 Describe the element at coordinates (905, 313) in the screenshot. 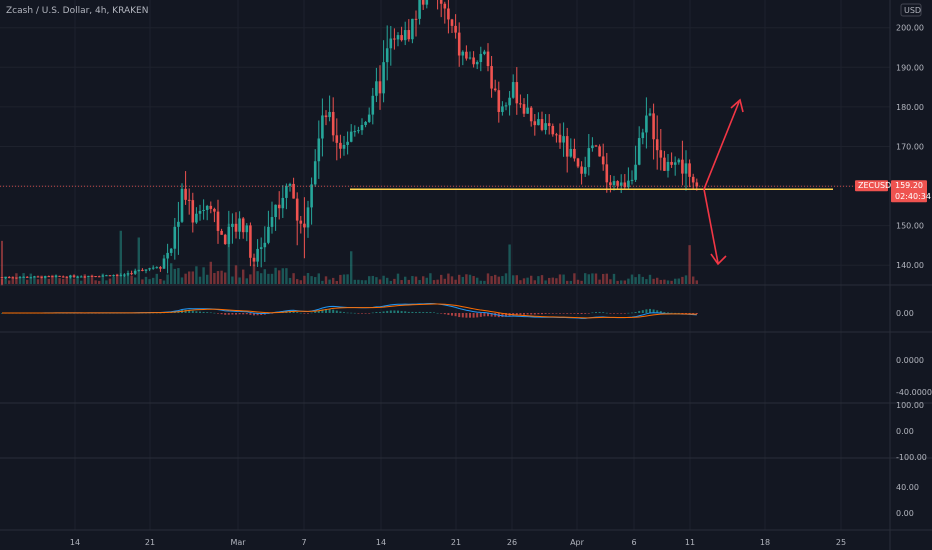

I see `indicator-tick-label: 0.00` at that location.